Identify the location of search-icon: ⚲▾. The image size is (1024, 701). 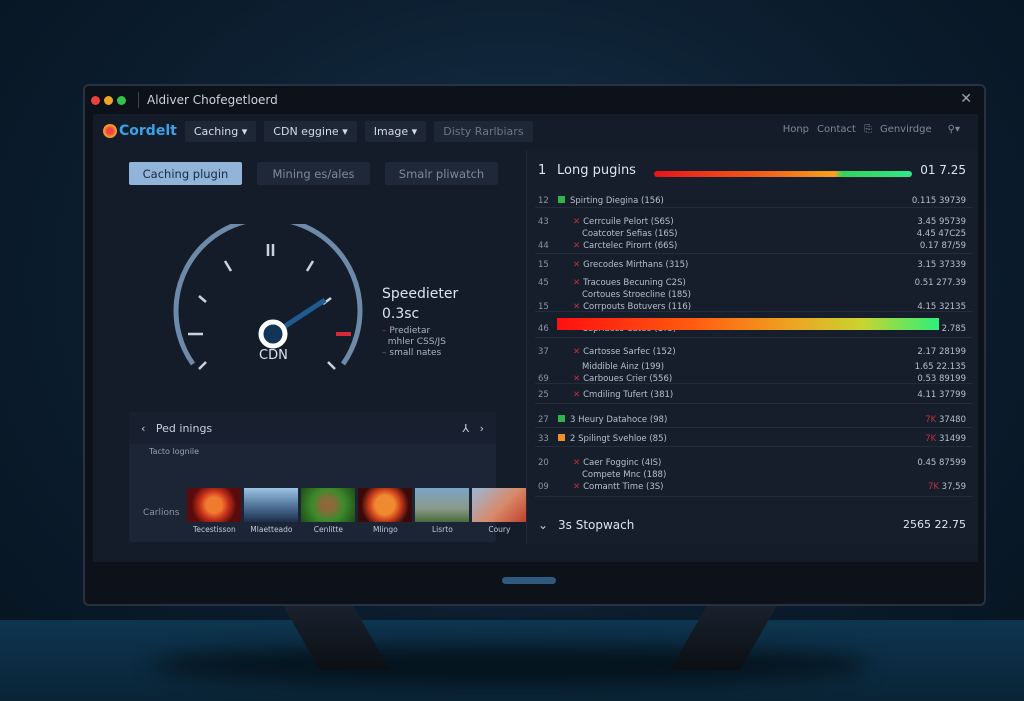
(953, 129).